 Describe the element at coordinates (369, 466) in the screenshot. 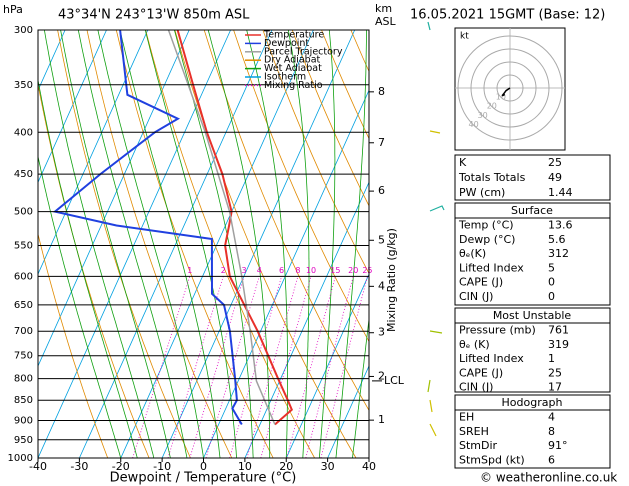

I see `x-tick-label: 40` at that location.